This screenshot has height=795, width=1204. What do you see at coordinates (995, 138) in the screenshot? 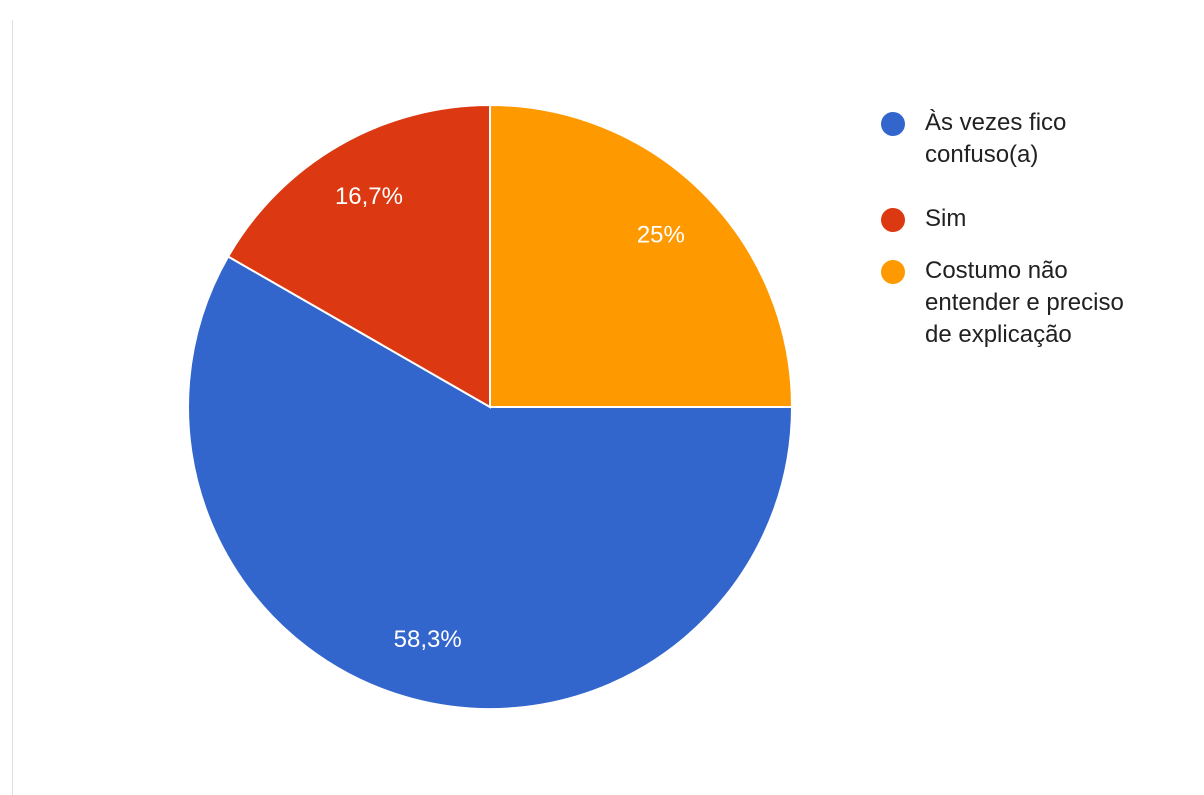
I see `legend-label: Às vezes fico confuso(a)` at bounding box center [995, 138].